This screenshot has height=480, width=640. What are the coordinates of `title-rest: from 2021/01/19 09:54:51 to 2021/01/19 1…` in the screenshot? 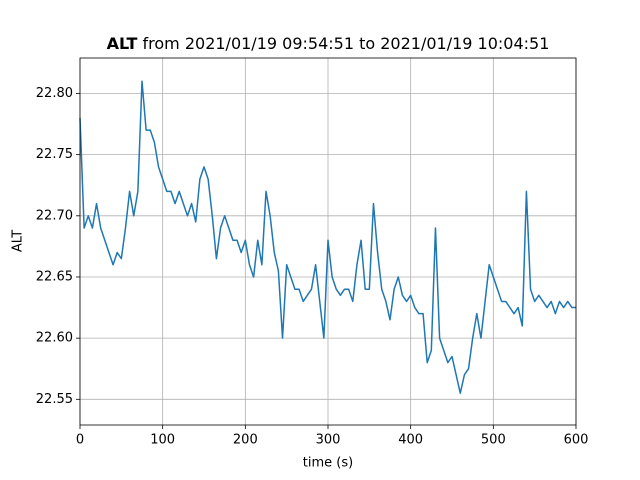 It's located at (346, 43).